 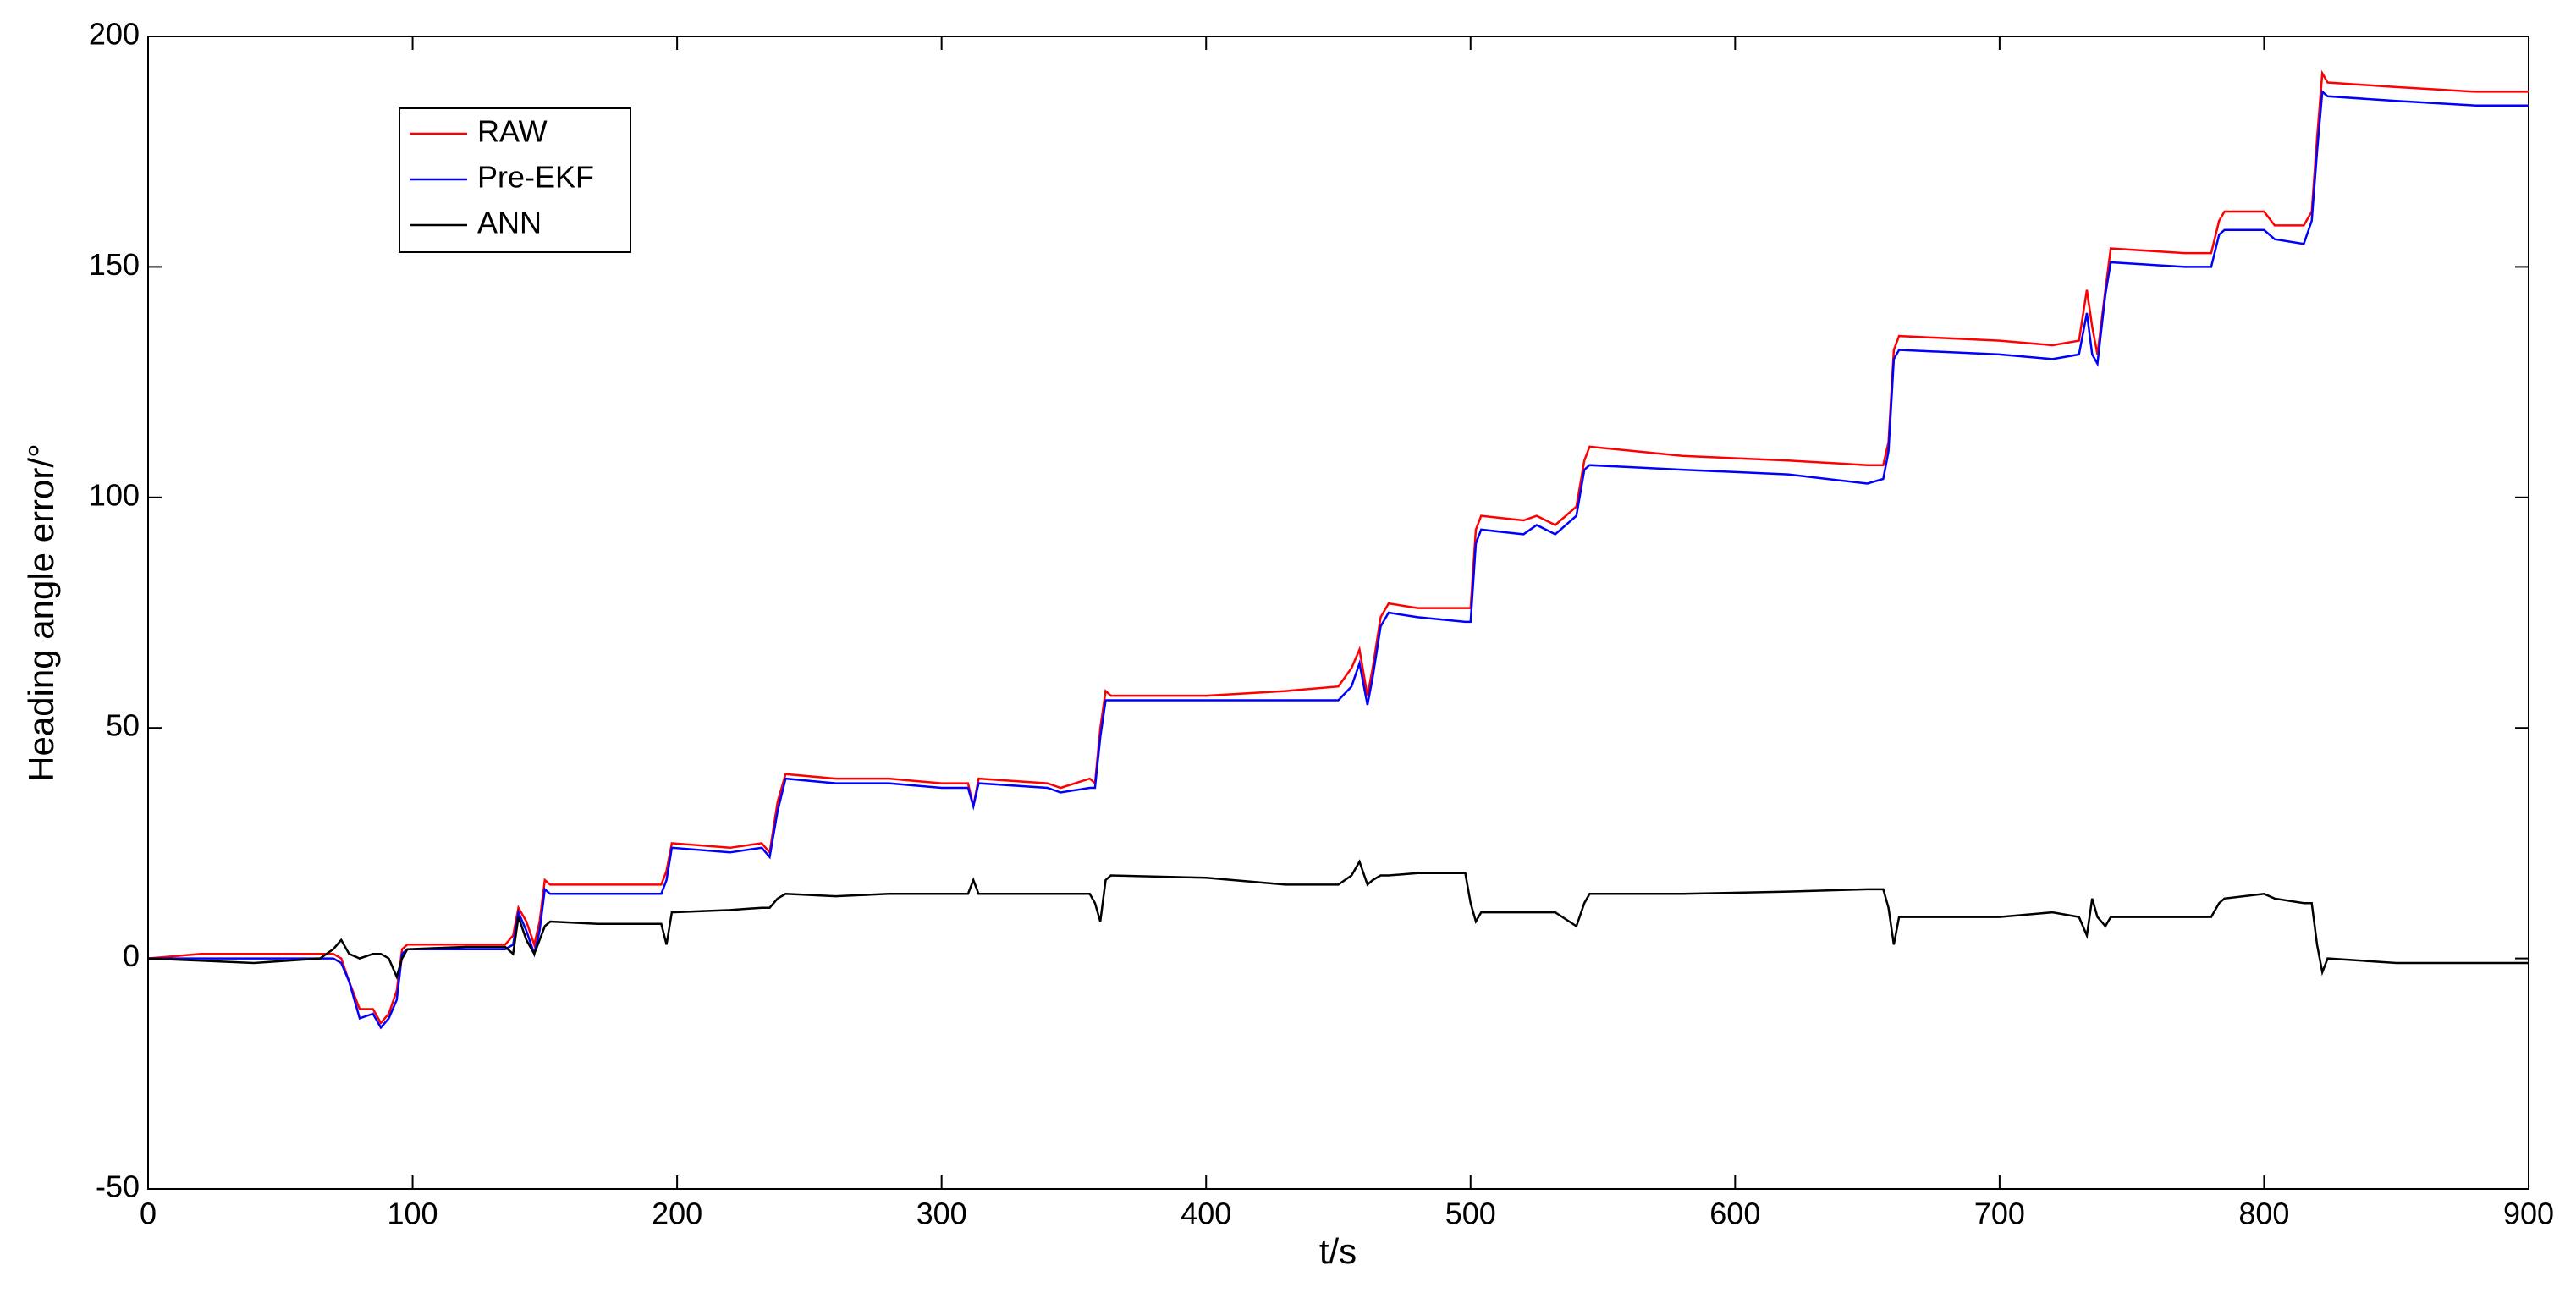 What do you see at coordinates (1206, 1214) in the screenshot?
I see `x-tick-label: 400` at bounding box center [1206, 1214].